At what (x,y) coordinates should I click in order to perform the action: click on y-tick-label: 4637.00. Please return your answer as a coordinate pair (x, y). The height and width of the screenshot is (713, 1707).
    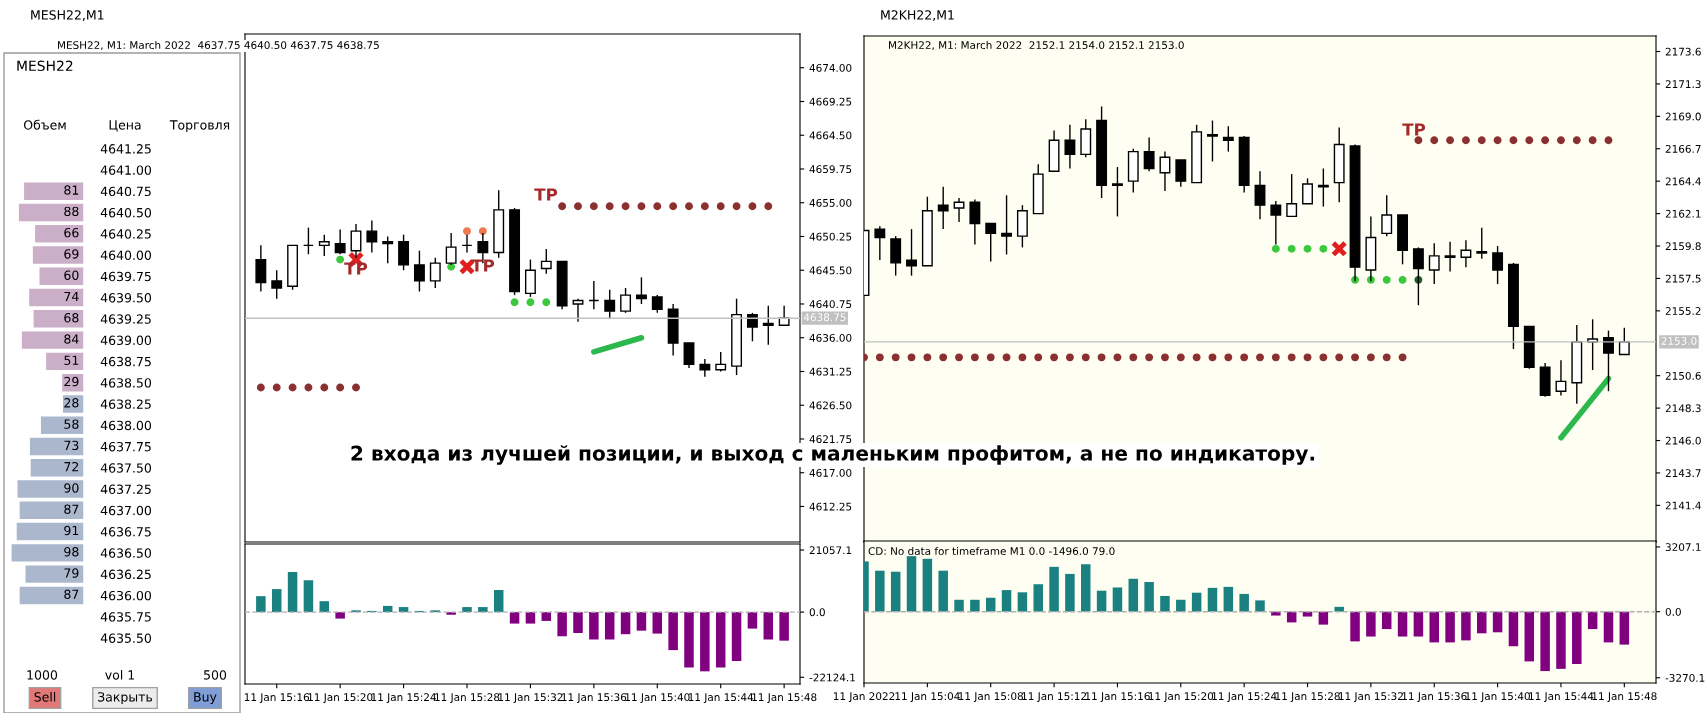
    Looking at the image, I should click on (126, 510).